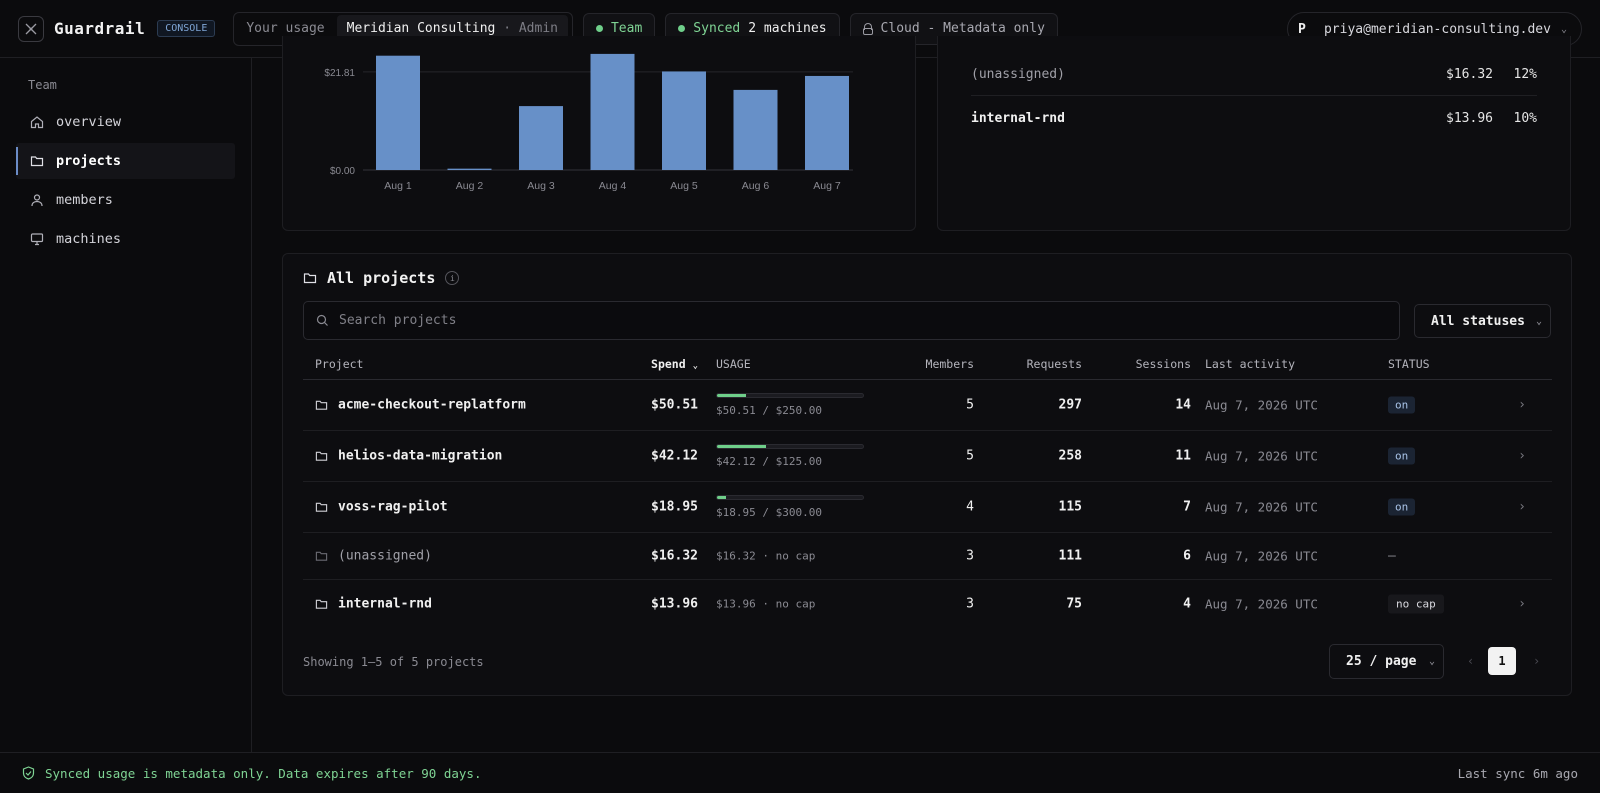 The image size is (1600, 793). I want to click on previous-page-icon: ‹, so click(1471, 661).